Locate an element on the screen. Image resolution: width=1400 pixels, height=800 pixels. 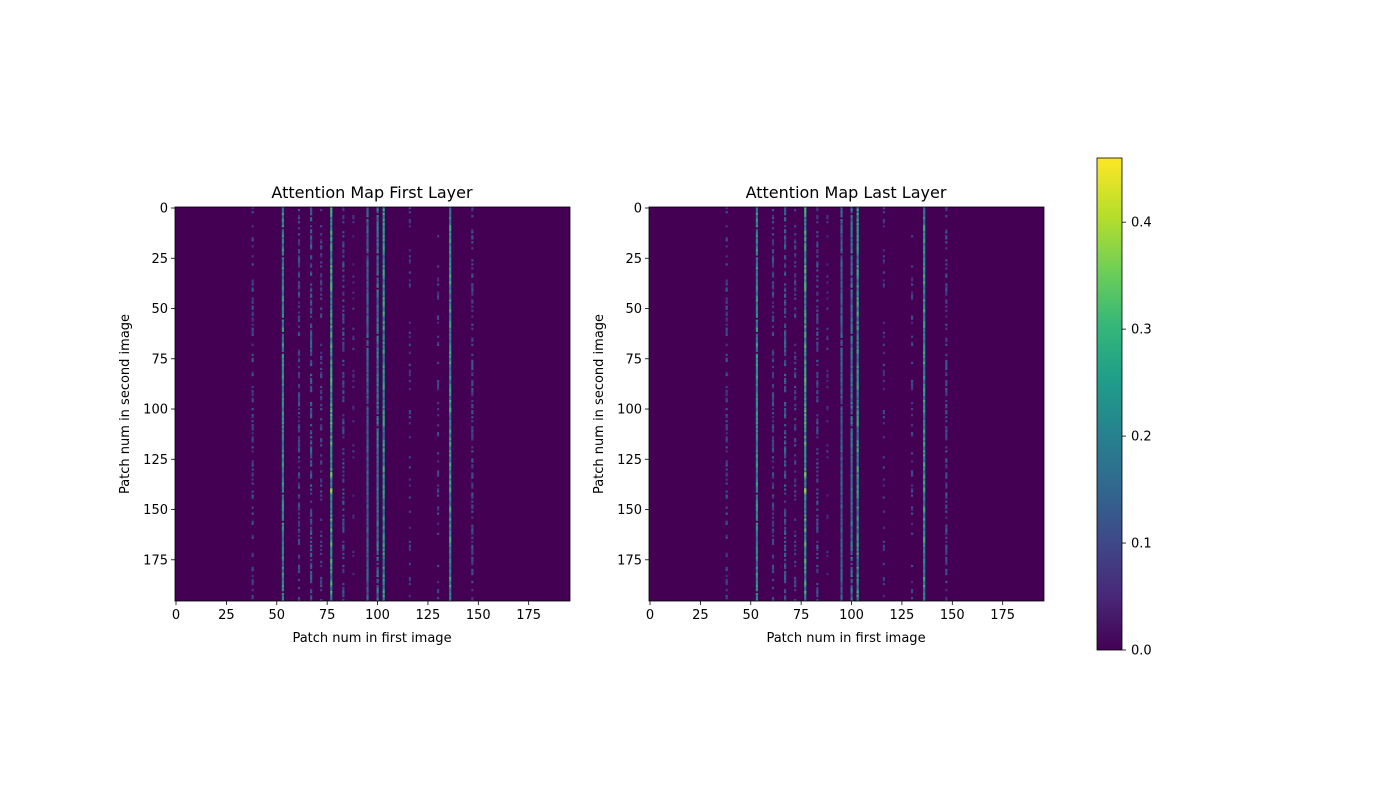
x-tick-label: 100 is located at coordinates (377, 615).